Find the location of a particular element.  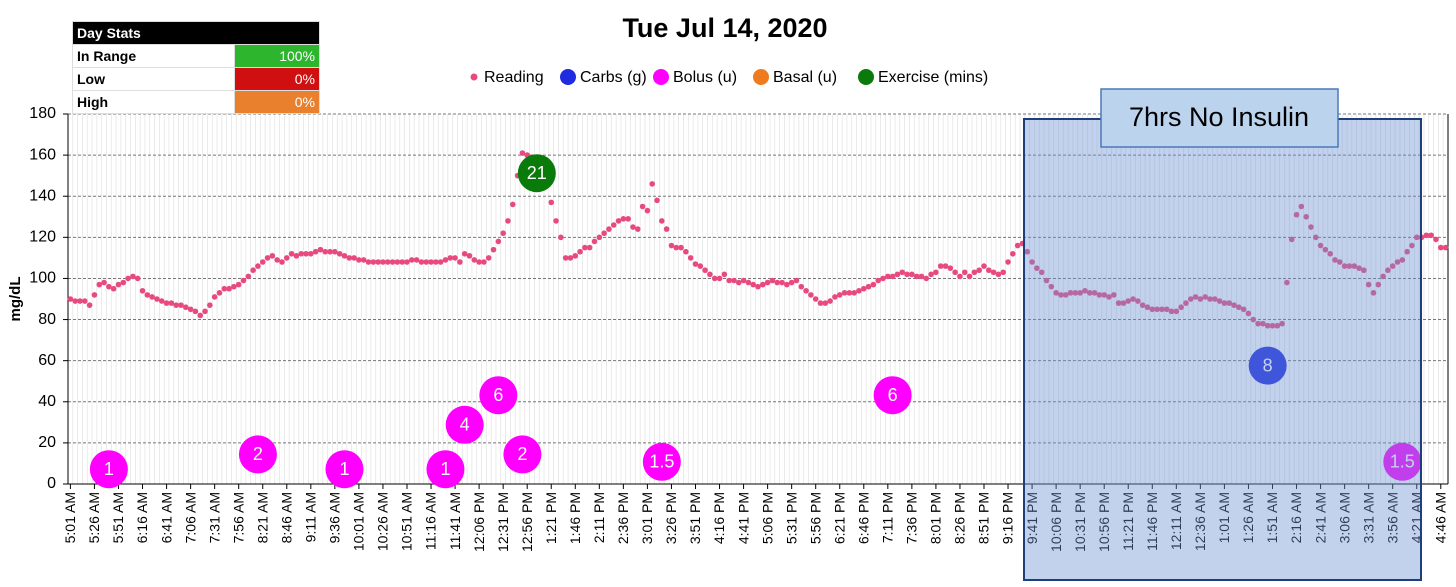

x-tick-label: 4:46 AM is located at coordinates (1440, 517).